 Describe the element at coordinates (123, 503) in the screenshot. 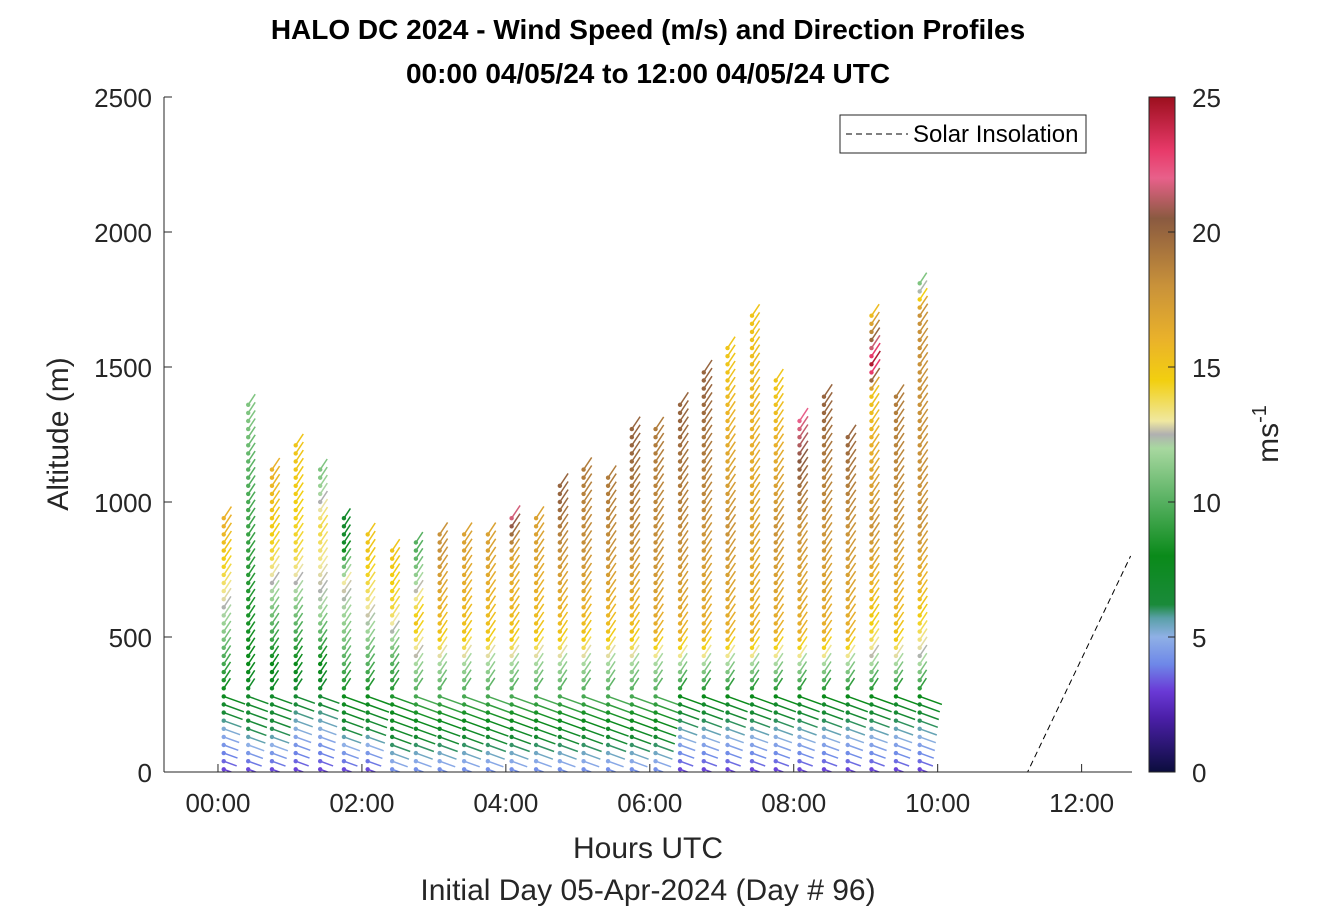

I see `y-tick-label: 1000` at that location.